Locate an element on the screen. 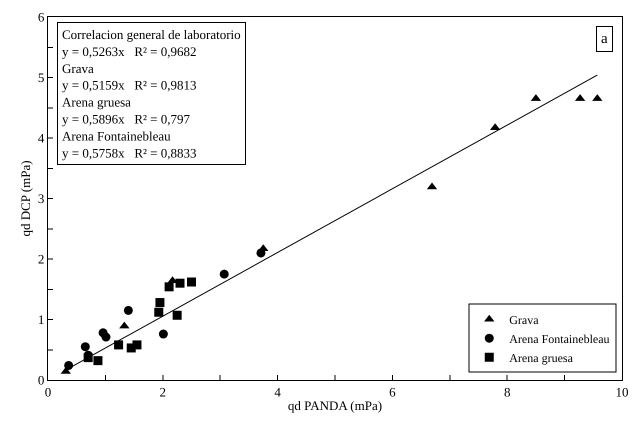  y-tick-label: 5 is located at coordinates (41, 78).